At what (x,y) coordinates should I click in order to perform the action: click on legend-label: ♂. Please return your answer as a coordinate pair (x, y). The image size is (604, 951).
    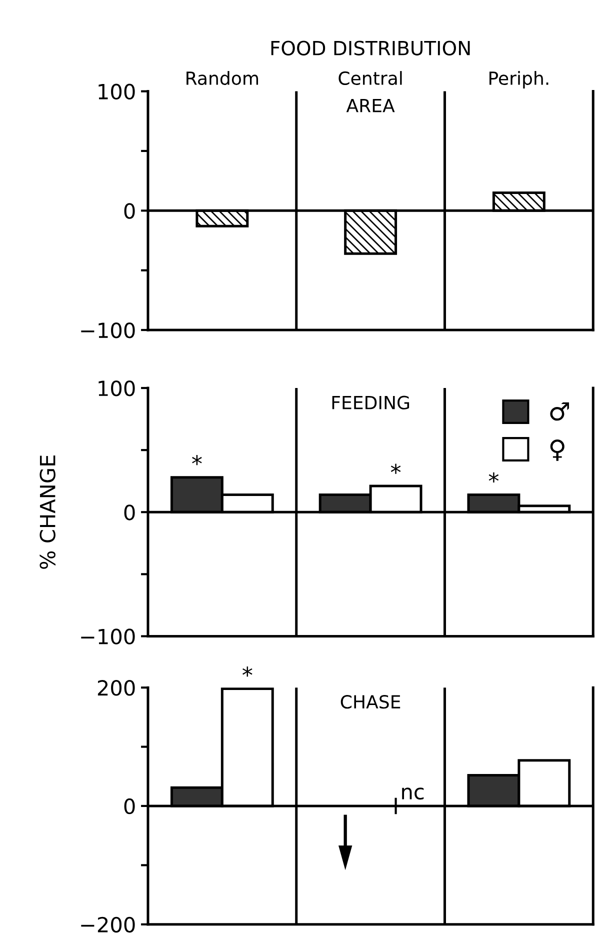
    Looking at the image, I should click on (559, 411).